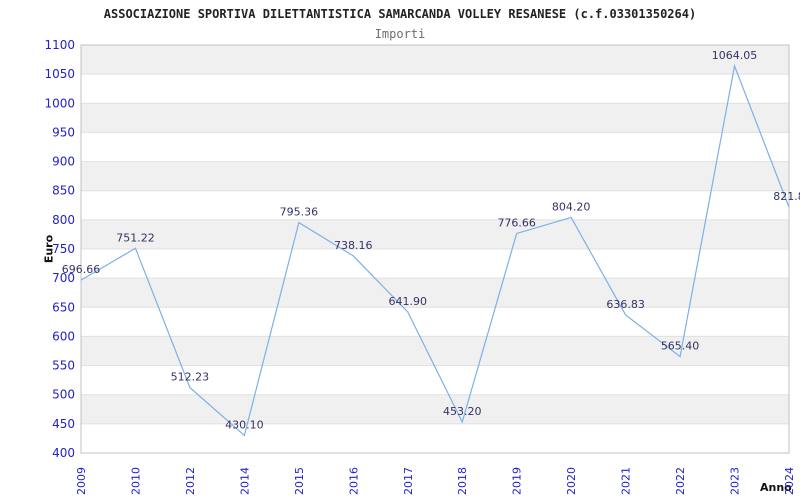 The width and height of the screenshot is (800, 500). What do you see at coordinates (353, 245) in the screenshot?
I see `data-point-label: 738.16` at bounding box center [353, 245].